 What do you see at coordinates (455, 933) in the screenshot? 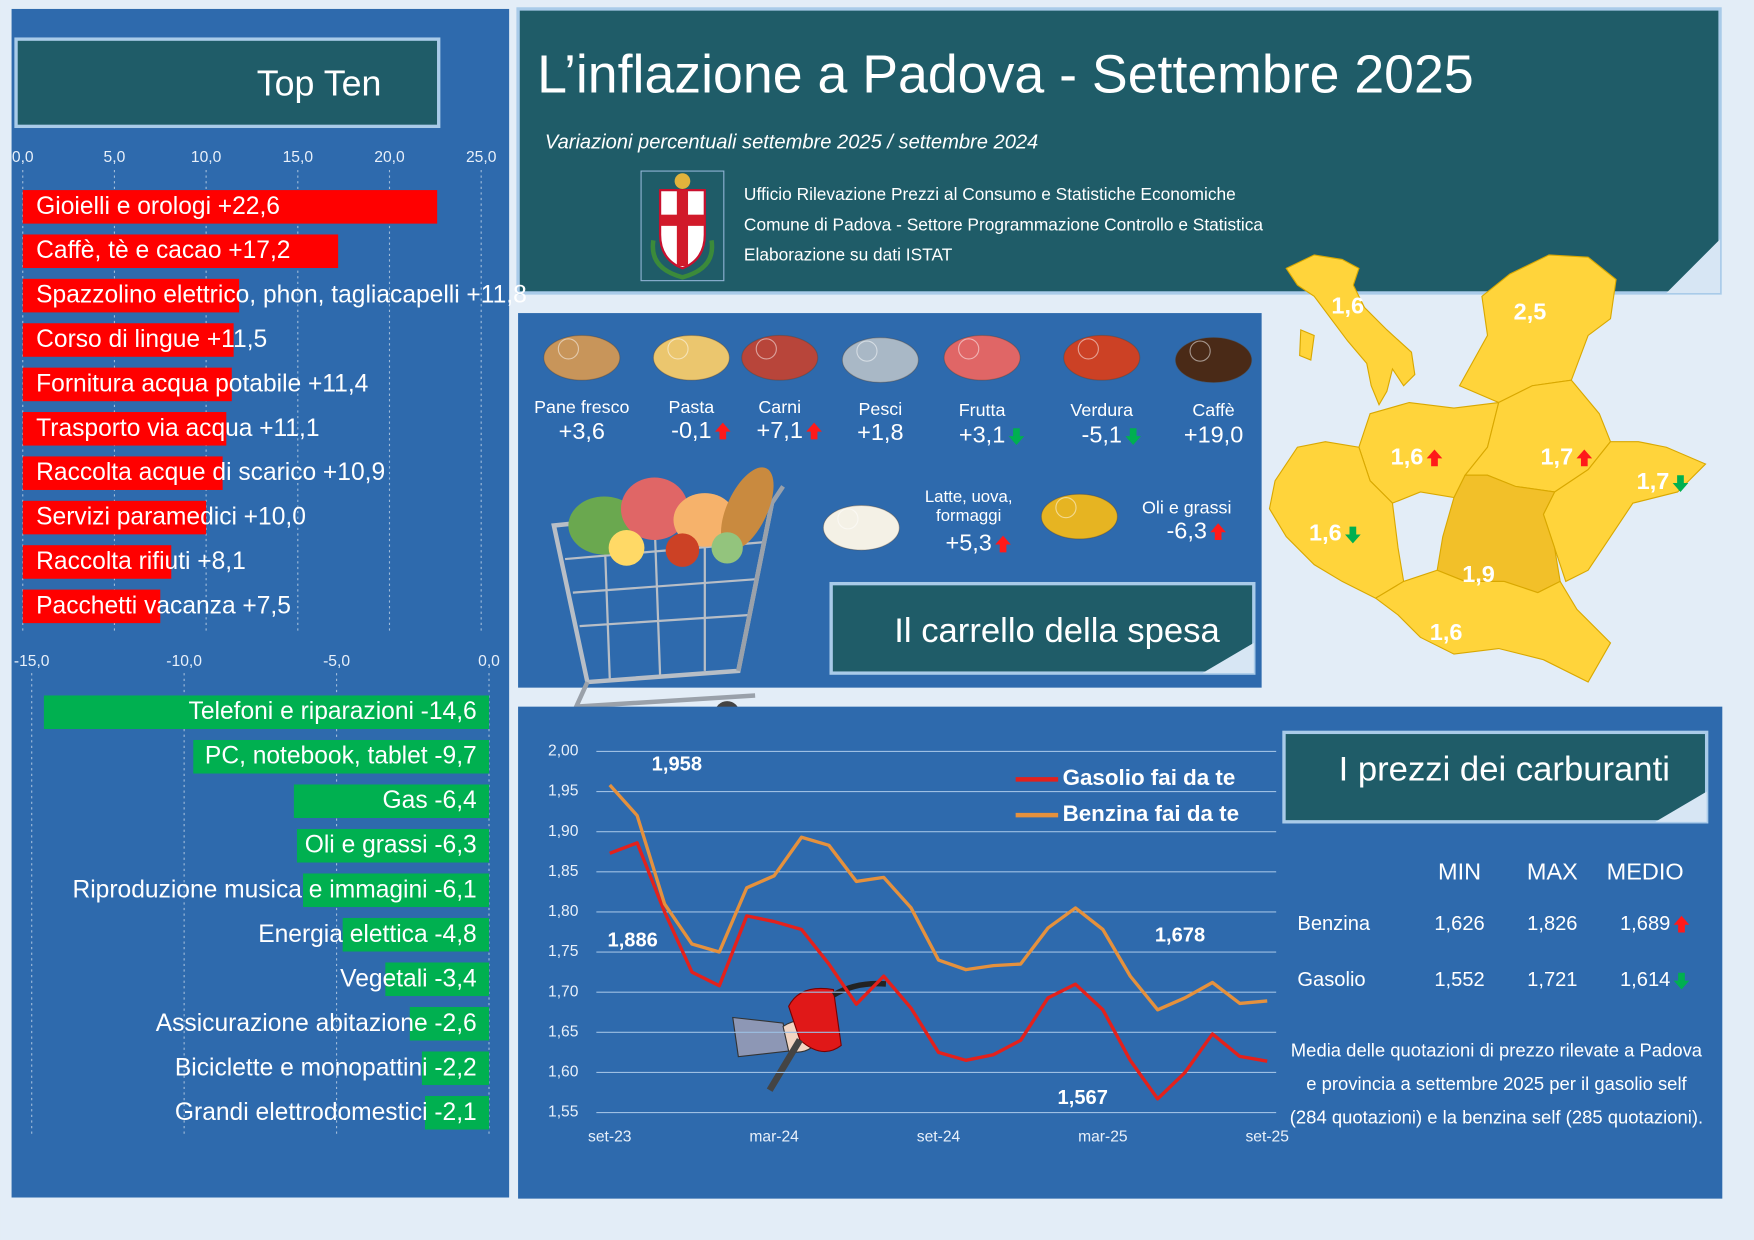
I see `value-label: -4,8` at bounding box center [455, 933].